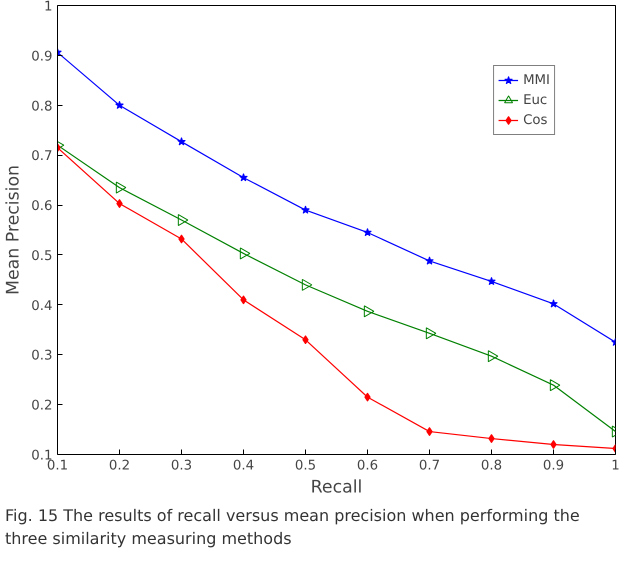 Image resolution: width=627 pixels, height=586 pixels. I want to click on x-tick-label: 0.5, so click(305, 466).